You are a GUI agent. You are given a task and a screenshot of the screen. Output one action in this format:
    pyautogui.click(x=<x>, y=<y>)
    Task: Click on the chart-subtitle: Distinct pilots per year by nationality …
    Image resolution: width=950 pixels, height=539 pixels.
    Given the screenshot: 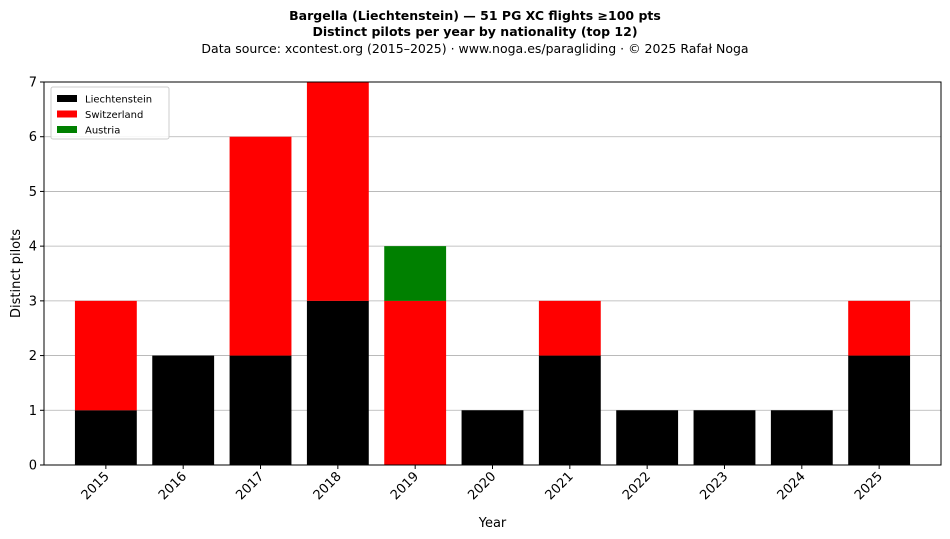 What is the action you would take?
    pyautogui.click(x=475, y=31)
    